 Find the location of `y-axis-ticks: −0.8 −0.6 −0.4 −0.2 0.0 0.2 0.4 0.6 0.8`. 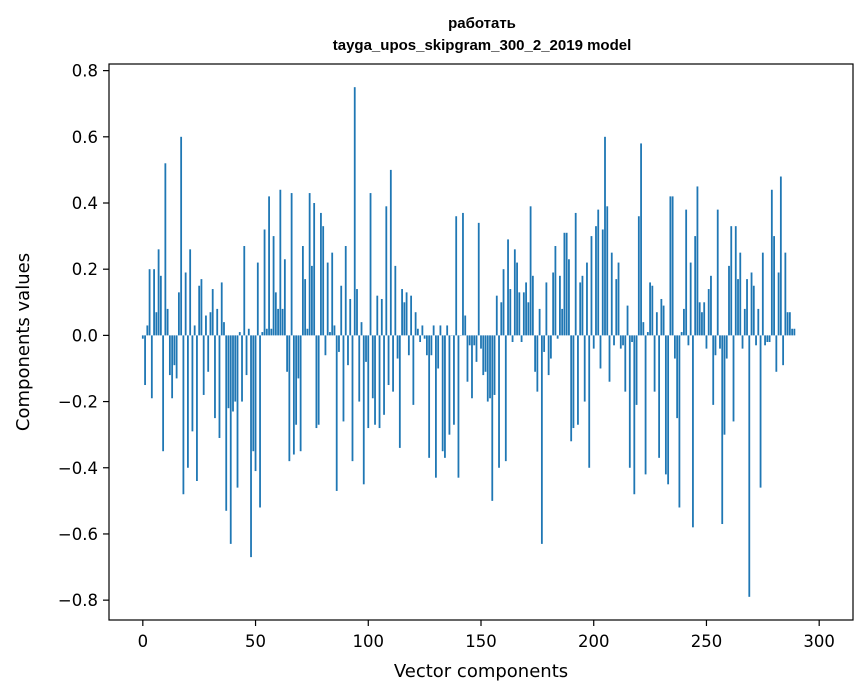

y-axis-ticks: −0.8 −0.6 −0.4 −0.2 0.0 0.2 0.4 0.6 0.8 is located at coordinates (83, 336).